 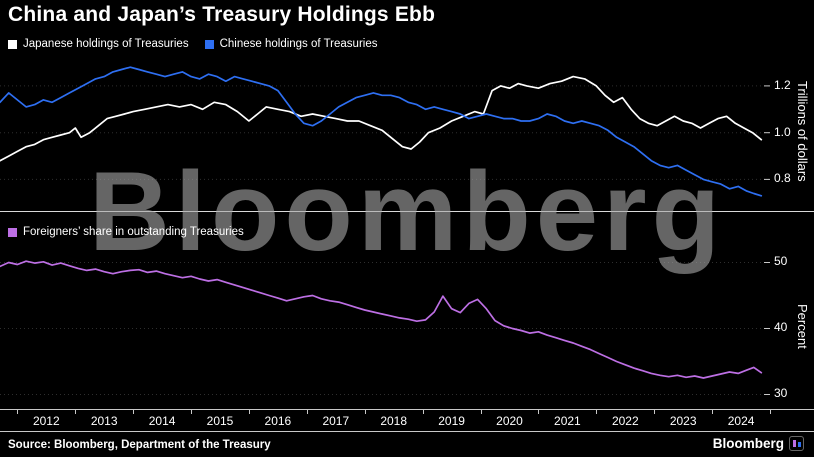 I want to click on china-legend-swatch, so click(x=209, y=44).